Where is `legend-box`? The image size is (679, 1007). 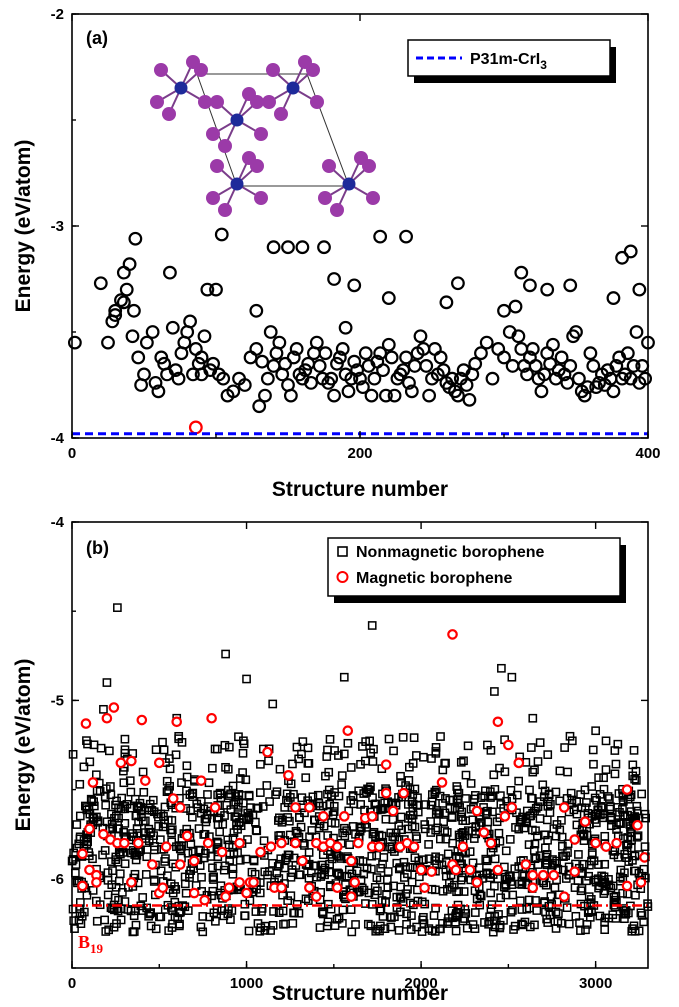 legend-box is located at coordinates (474, 567).